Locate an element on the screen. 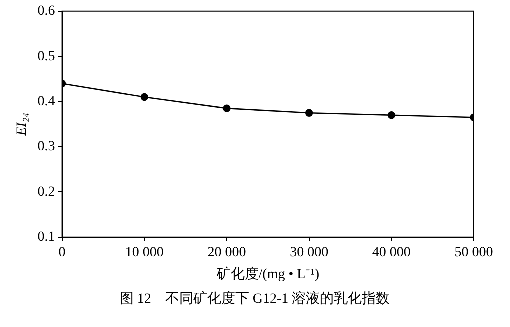  x-tick-label: 10 000 is located at coordinates (144, 252).